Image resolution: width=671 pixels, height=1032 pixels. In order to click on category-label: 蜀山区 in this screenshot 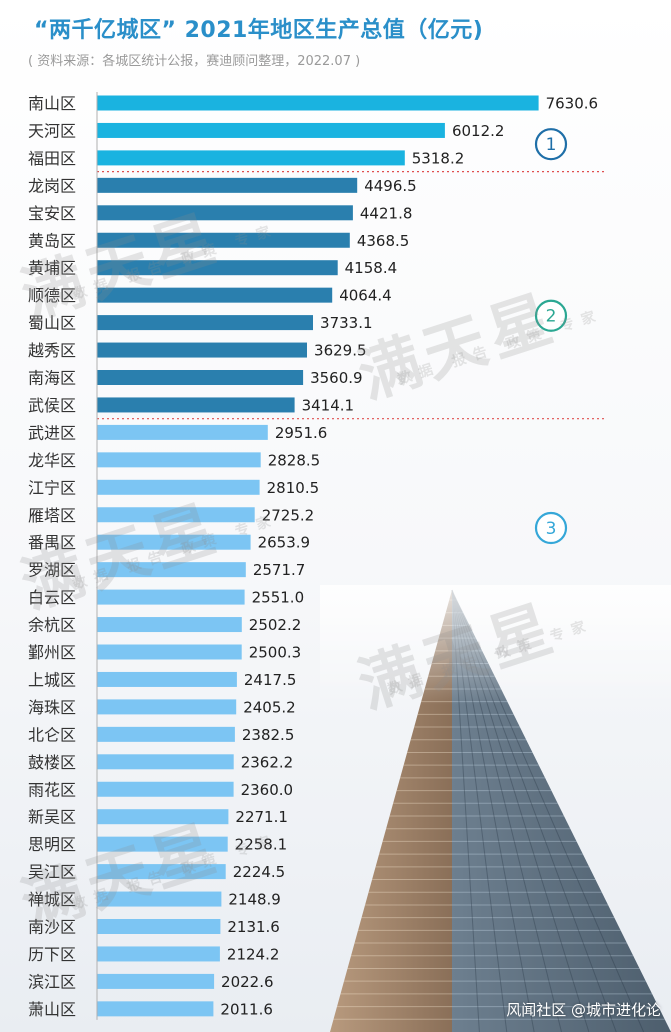, I will do `click(52, 323)`.